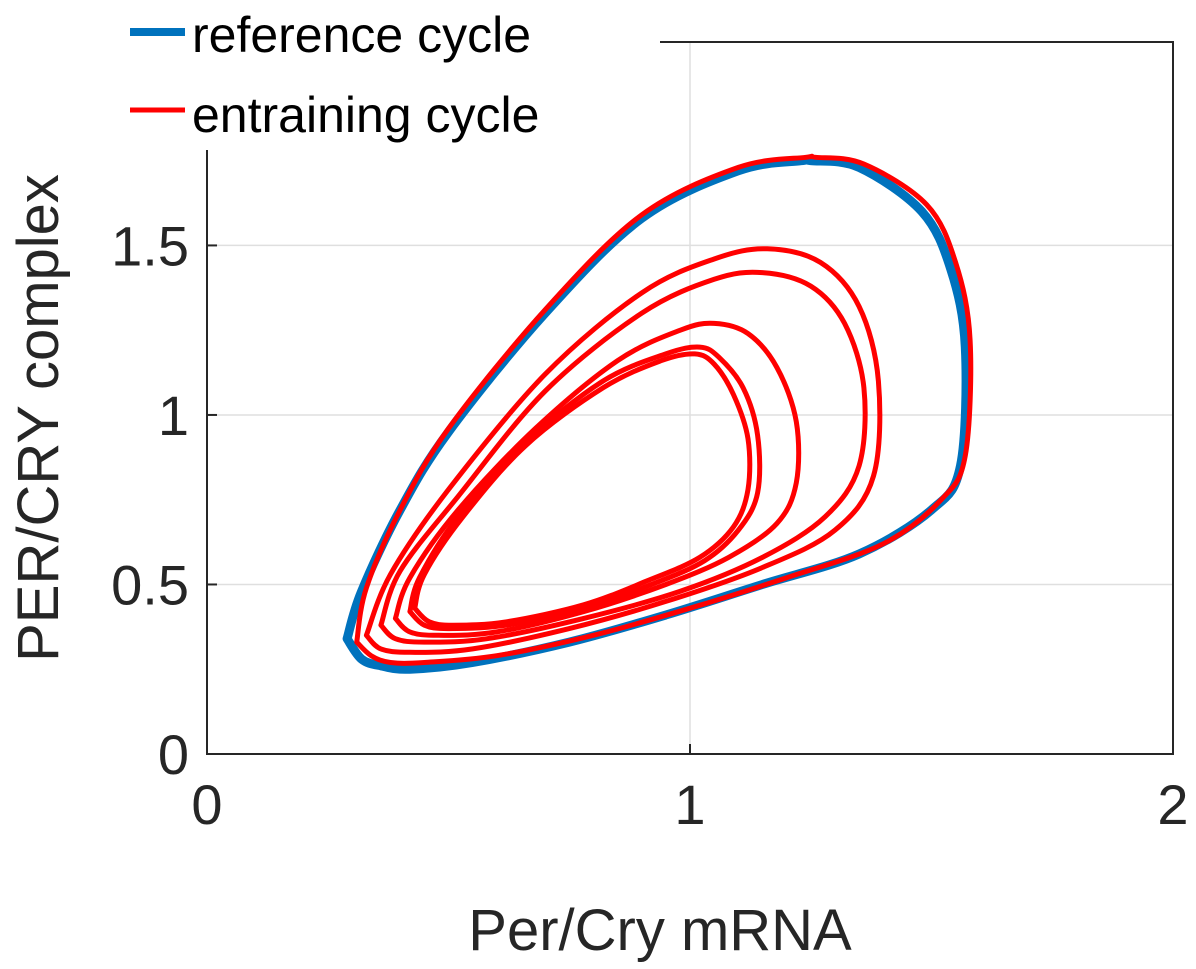 The height and width of the screenshot is (969, 1196). Describe the element at coordinates (365, 115) in the screenshot. I see `legend-label-entraining-cycle: entraining cycle` at that location.